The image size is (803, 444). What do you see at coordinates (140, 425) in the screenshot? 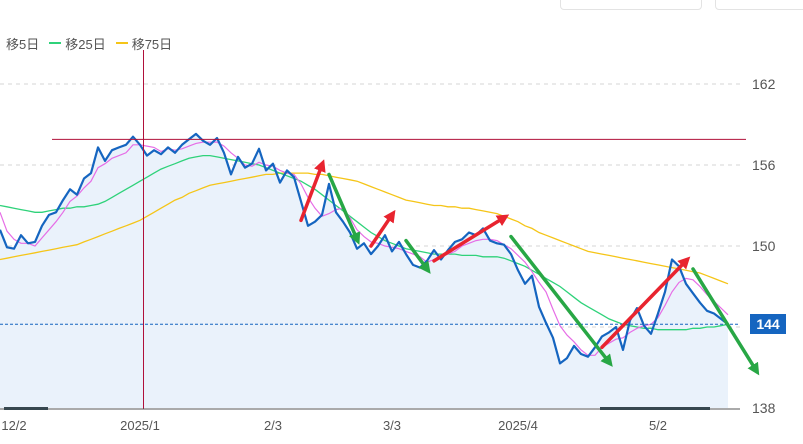
I see `x-tick-label: 2025/1` at bounding box center [140, 425].